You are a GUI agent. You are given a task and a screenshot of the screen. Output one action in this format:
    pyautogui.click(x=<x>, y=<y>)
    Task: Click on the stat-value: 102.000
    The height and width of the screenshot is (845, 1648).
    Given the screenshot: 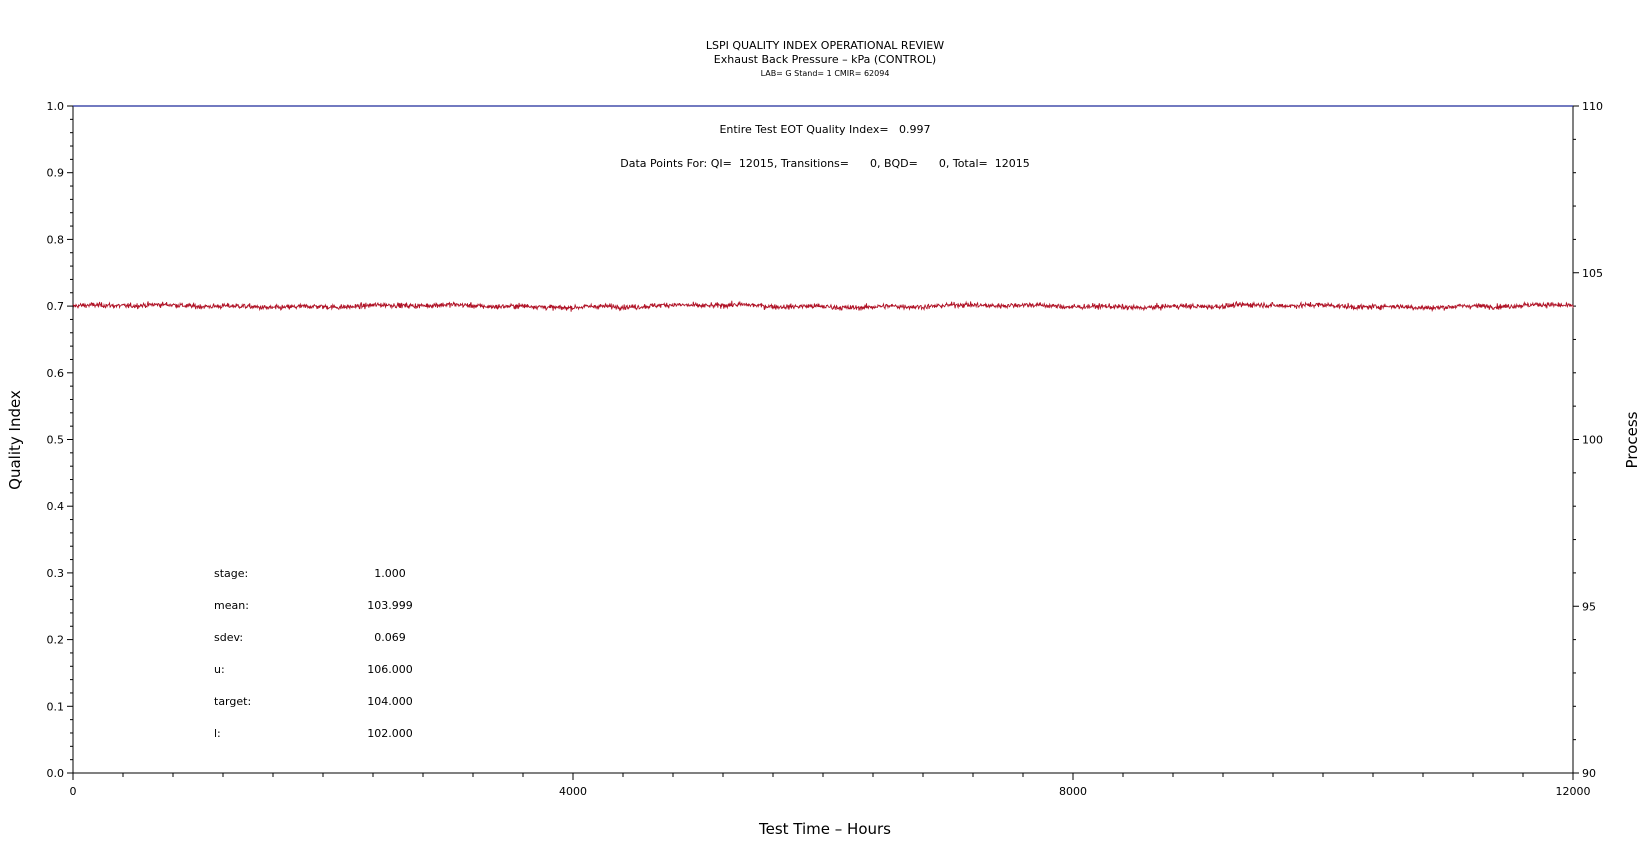 What is the action you would take?
    pyautogui.click(x=390, y=733)
    